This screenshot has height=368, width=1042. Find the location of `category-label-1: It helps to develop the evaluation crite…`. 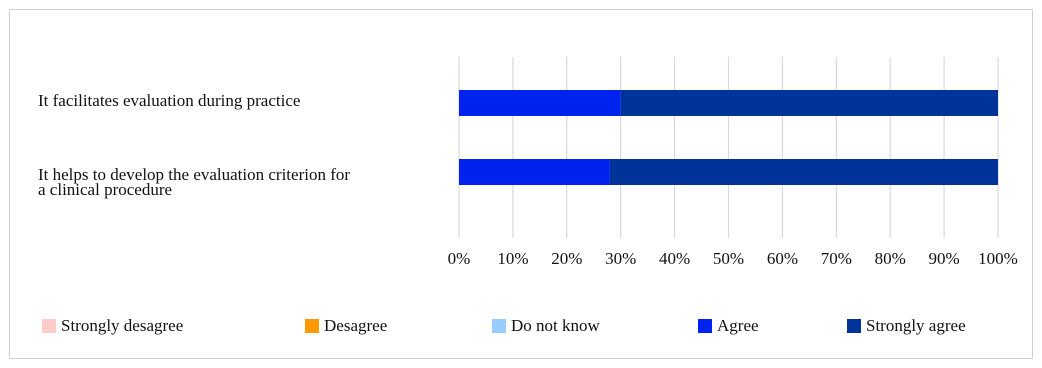

category-label-1: It helps to develop the evaluation crite… is located at coordinates (198, 182).